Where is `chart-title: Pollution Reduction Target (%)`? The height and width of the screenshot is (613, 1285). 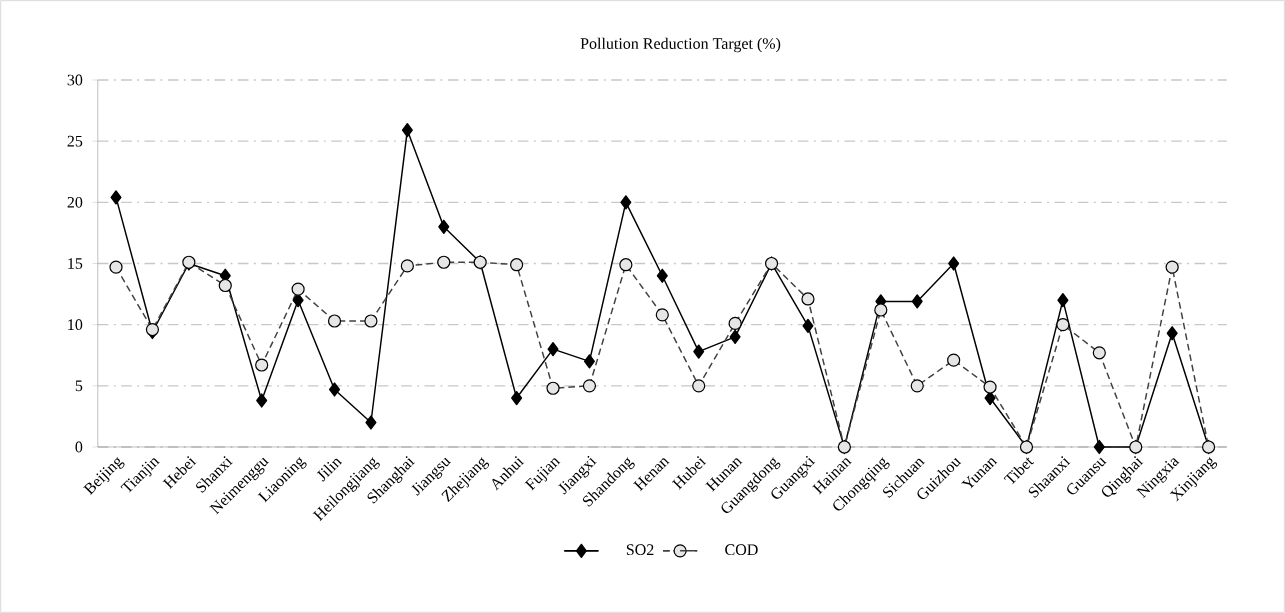
chart-title: Pollution Reduction Target (%) is located at coordinates (680, 45).